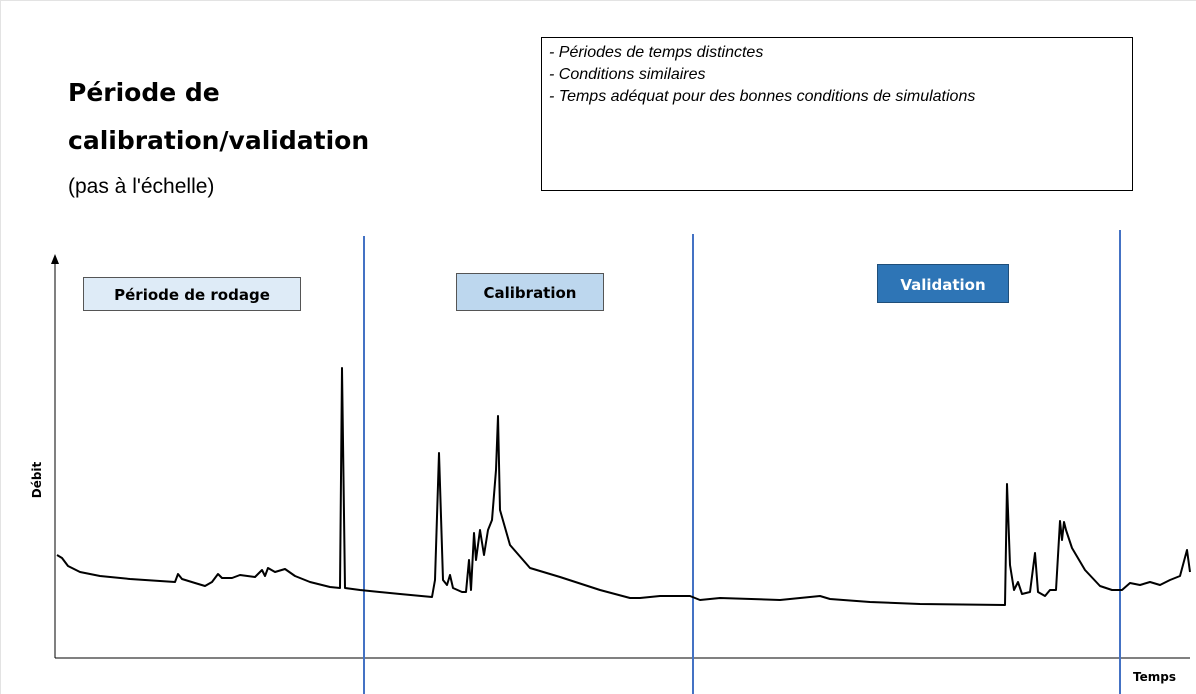  I want to click on note: - Conditions similaires, so click(627, 74).